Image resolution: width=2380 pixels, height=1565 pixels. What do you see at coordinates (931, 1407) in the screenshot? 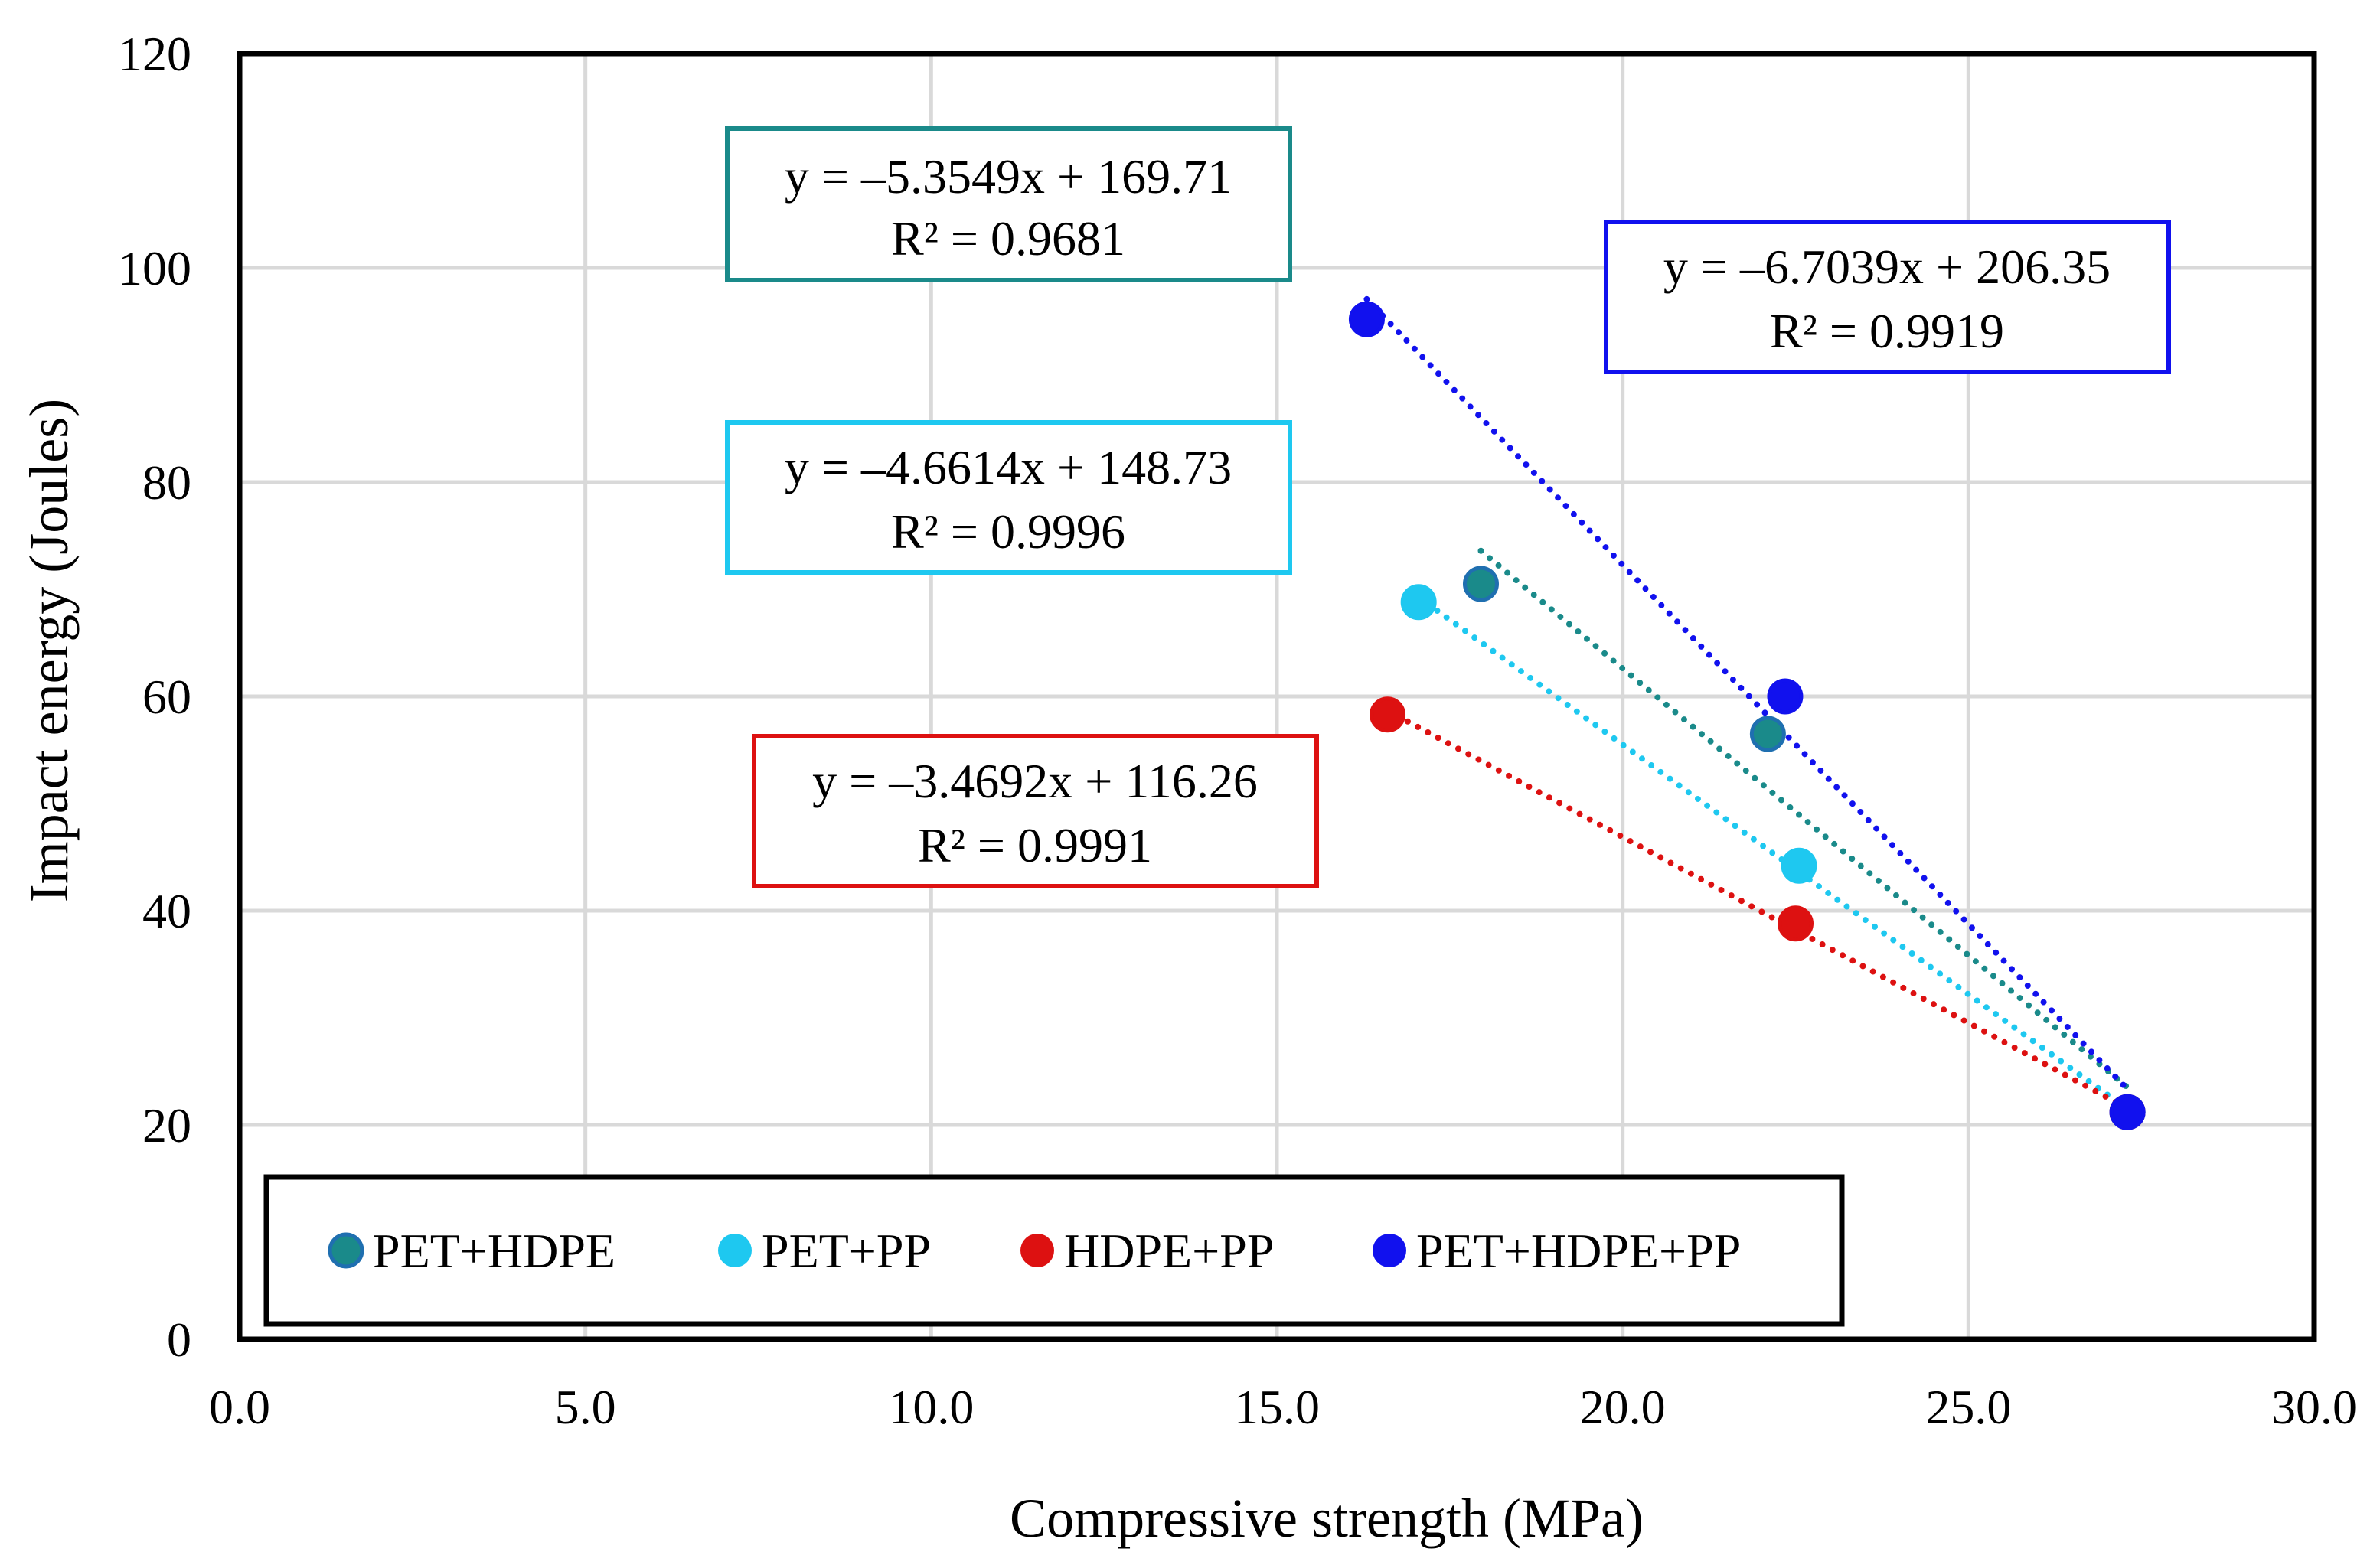
I see `x-tick-label: 10.0` at bounding box center [931, 1407].